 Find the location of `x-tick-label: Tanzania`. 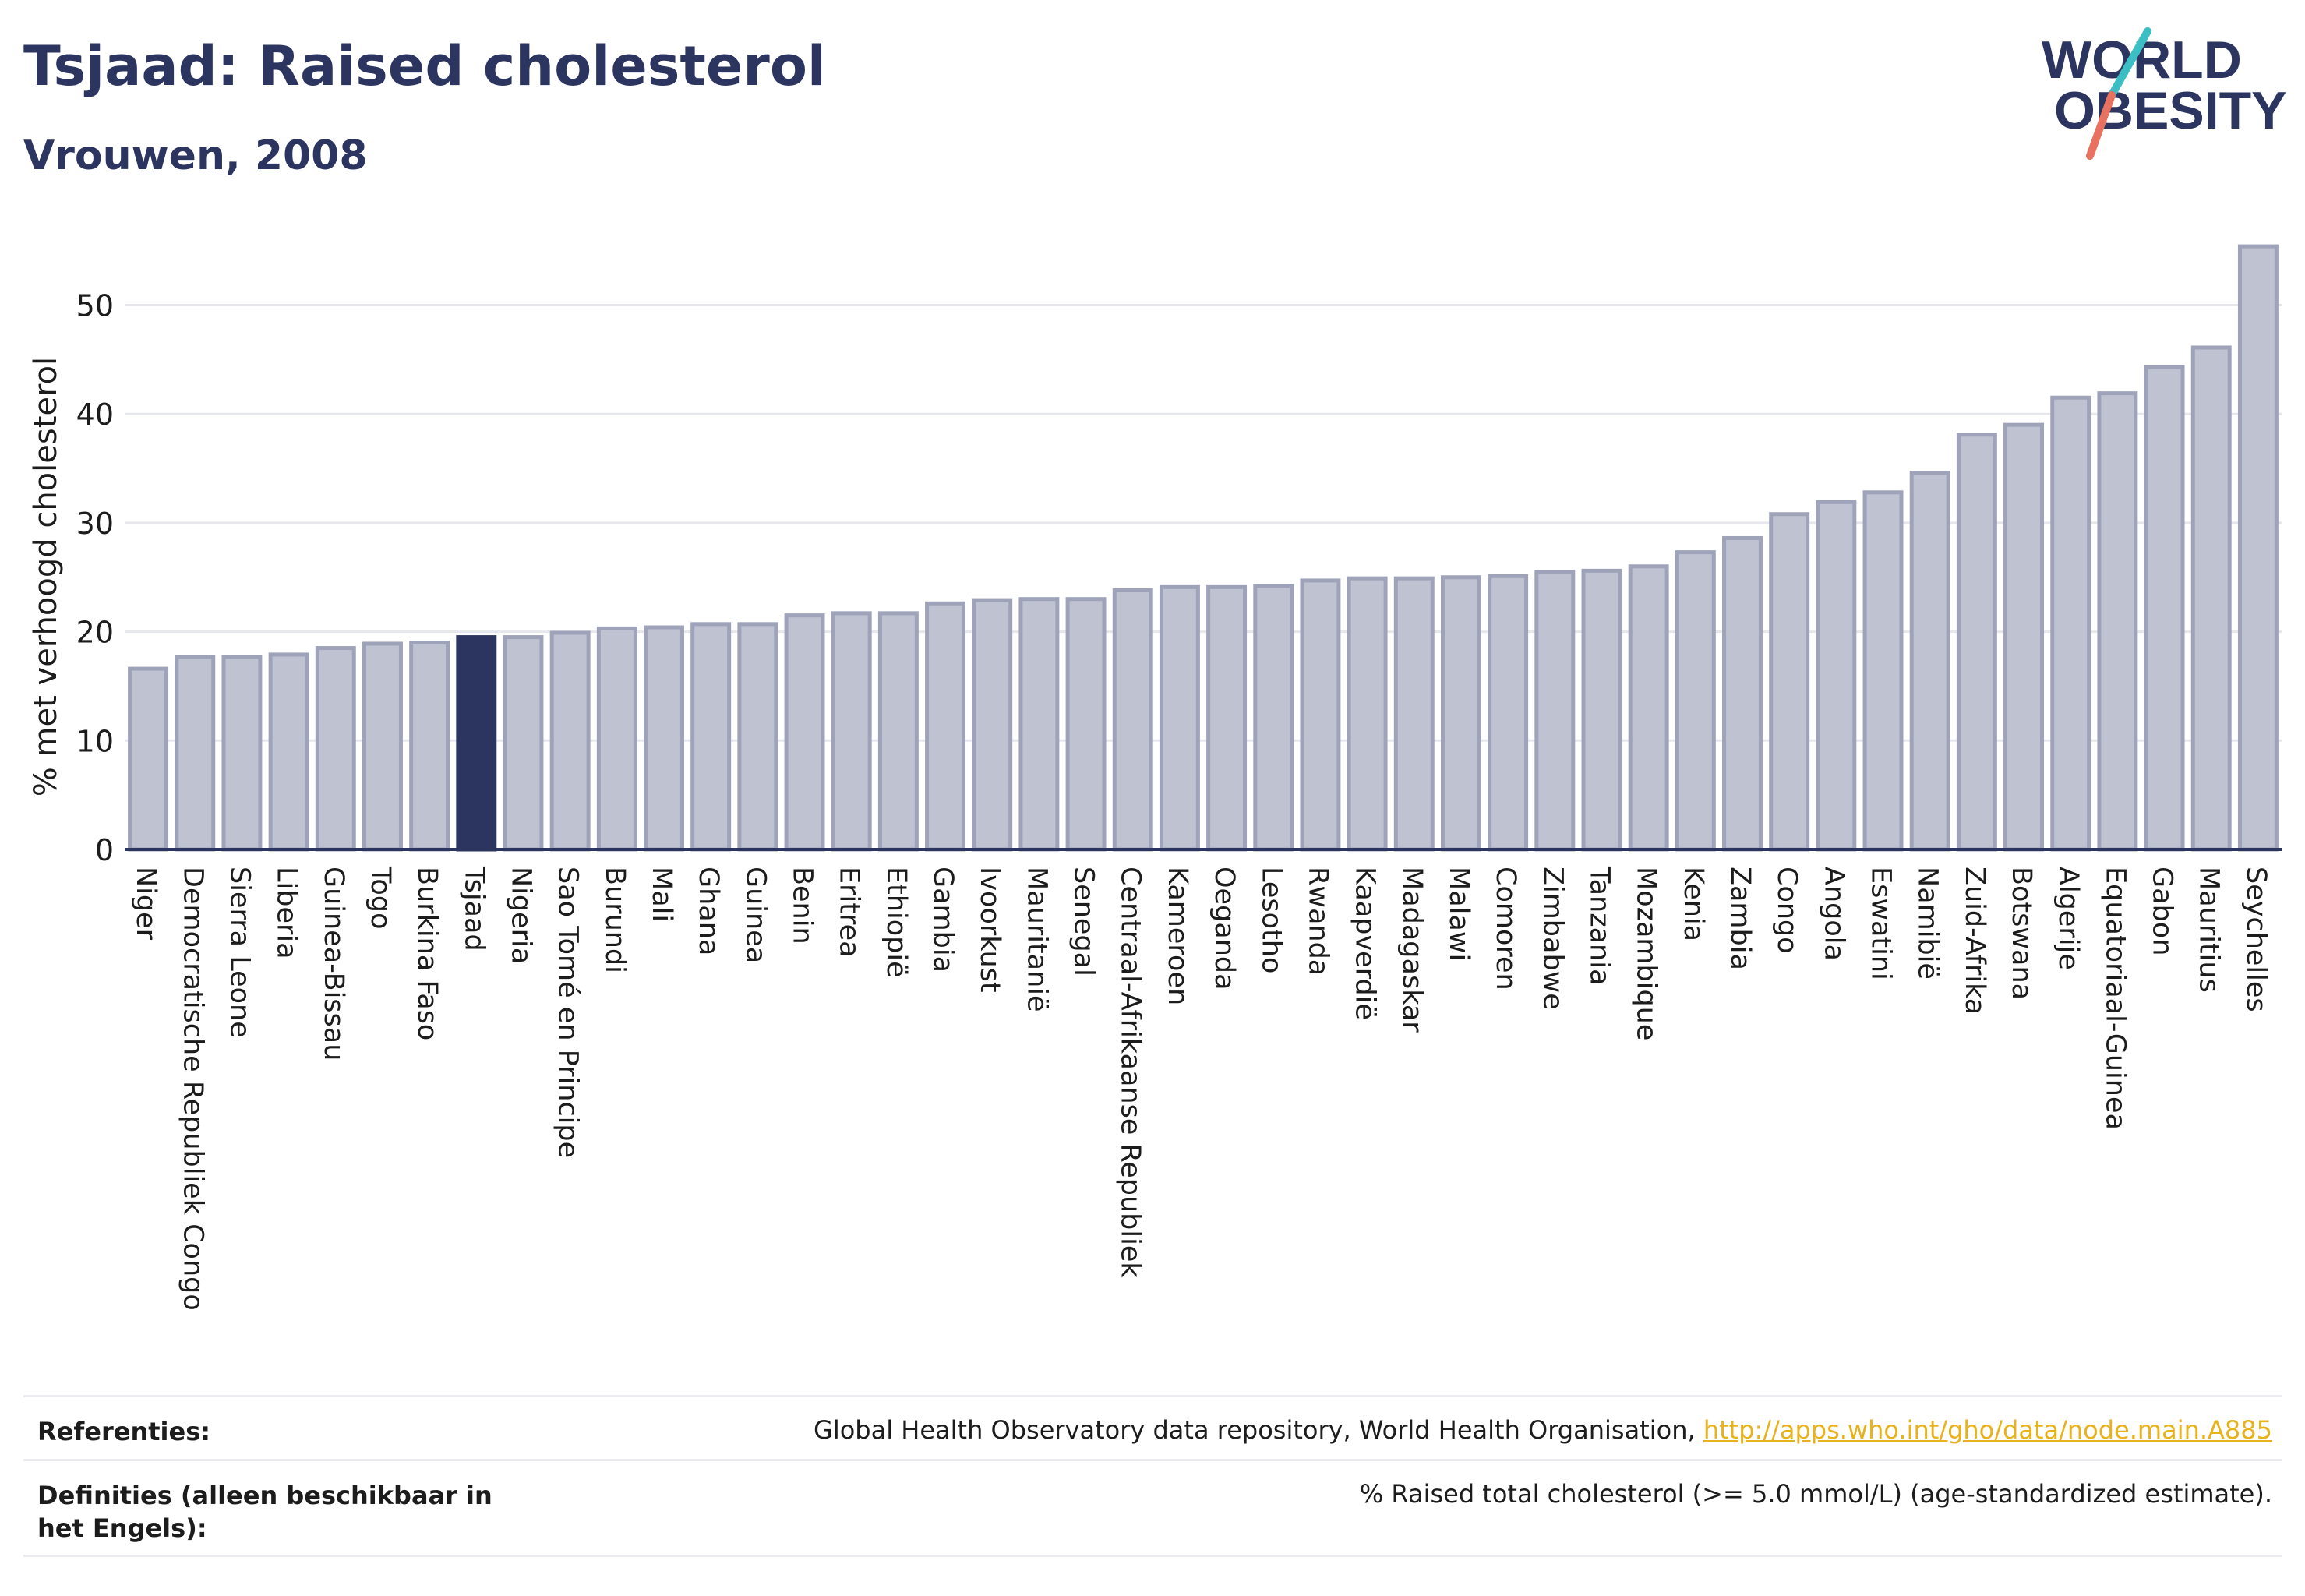

x-tick-label: Tanzania is located at coordinates (1599, 925).